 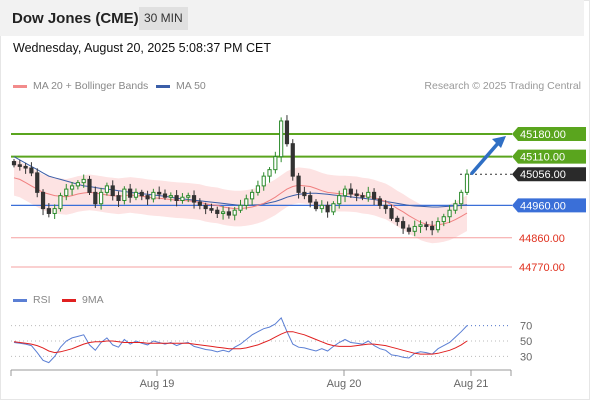 I want to click on rsi-tick-label: 30, so click(x=526, y=357).